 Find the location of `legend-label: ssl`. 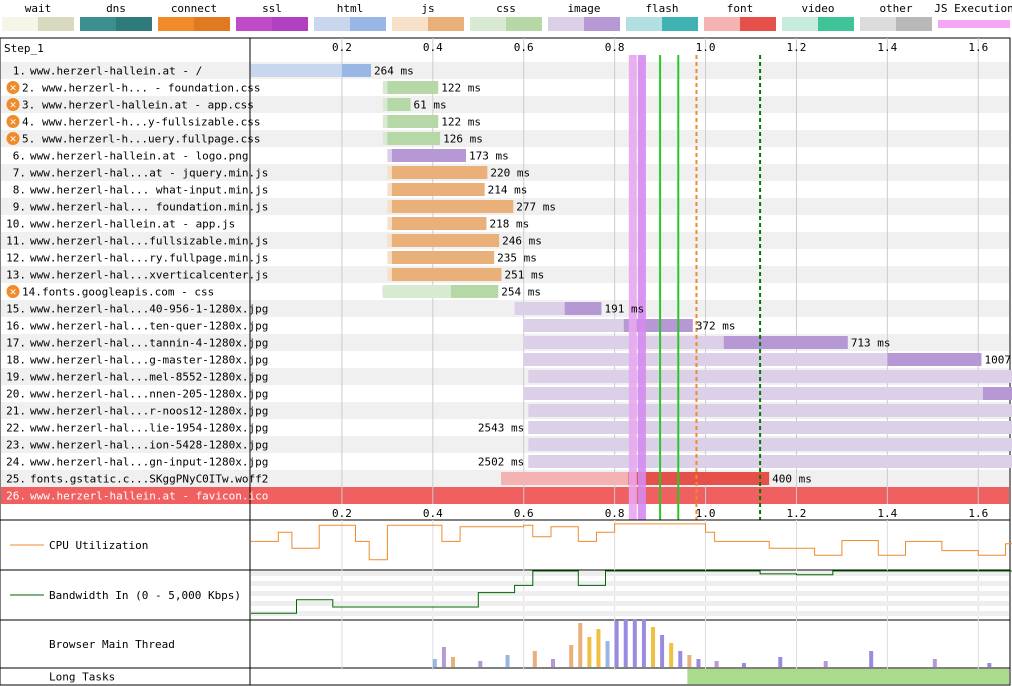

legend-label: ssl is located at coordinates (272, 8).